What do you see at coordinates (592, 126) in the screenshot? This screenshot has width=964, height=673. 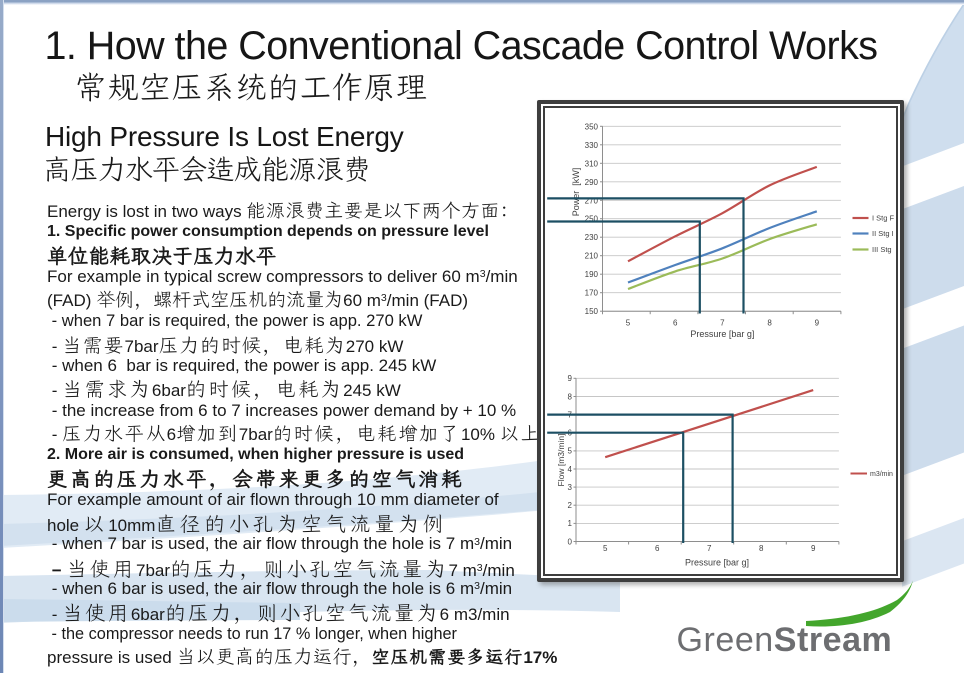 I see `svg-text: 350` at bounding box center [592, 126].